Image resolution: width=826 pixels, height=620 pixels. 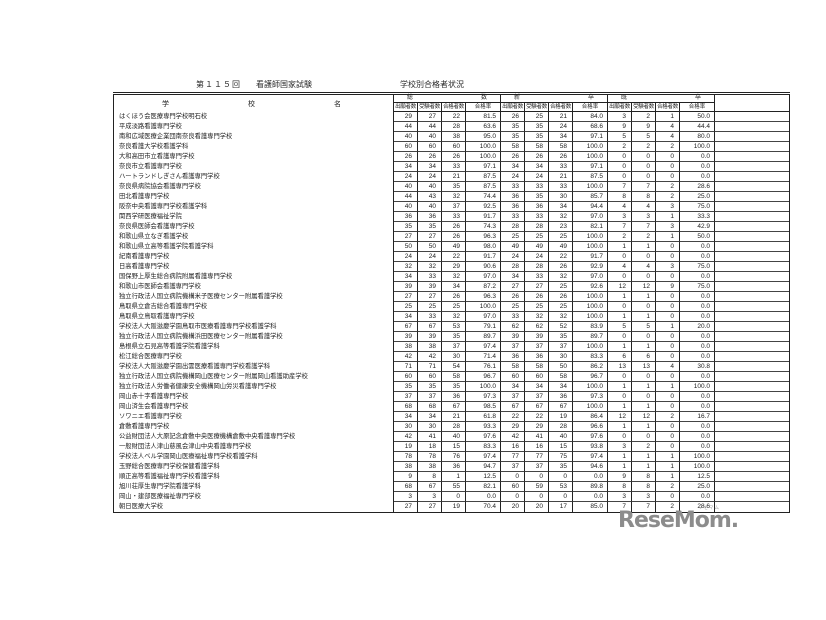 What do you see at coordinates (406, 117) in the screenshot?
I see `count-cell: 29` at bounding box center [406, 117].